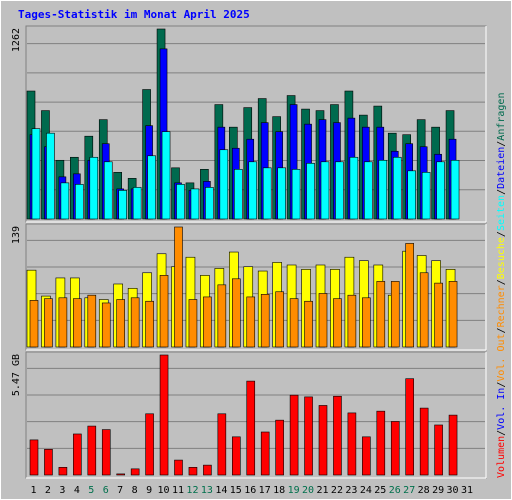  Describe the element at coordinates (250, 490) in the screenshot. I see `day-label-16: 16` at that location.